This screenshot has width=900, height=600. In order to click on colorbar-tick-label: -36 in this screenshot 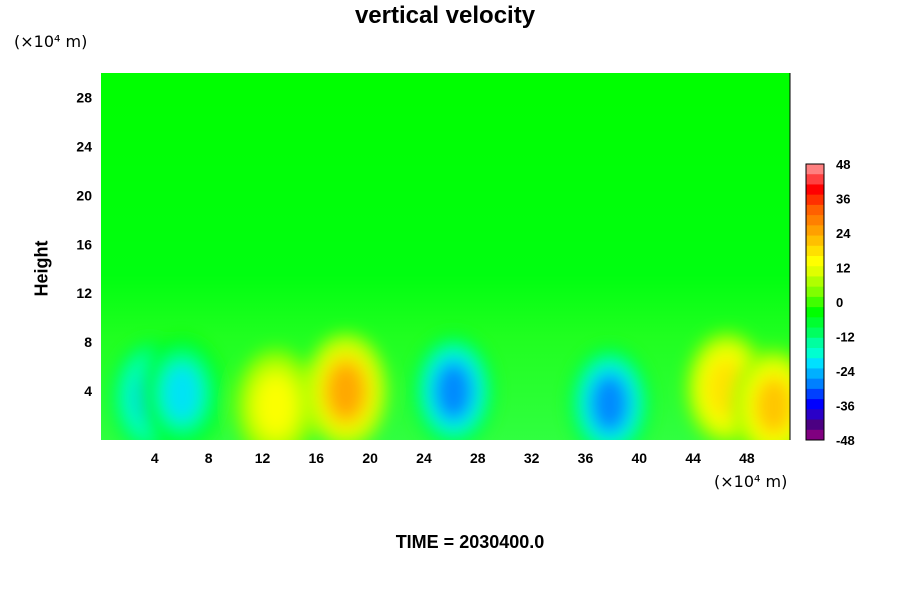, I will do `click(845, 406)`.